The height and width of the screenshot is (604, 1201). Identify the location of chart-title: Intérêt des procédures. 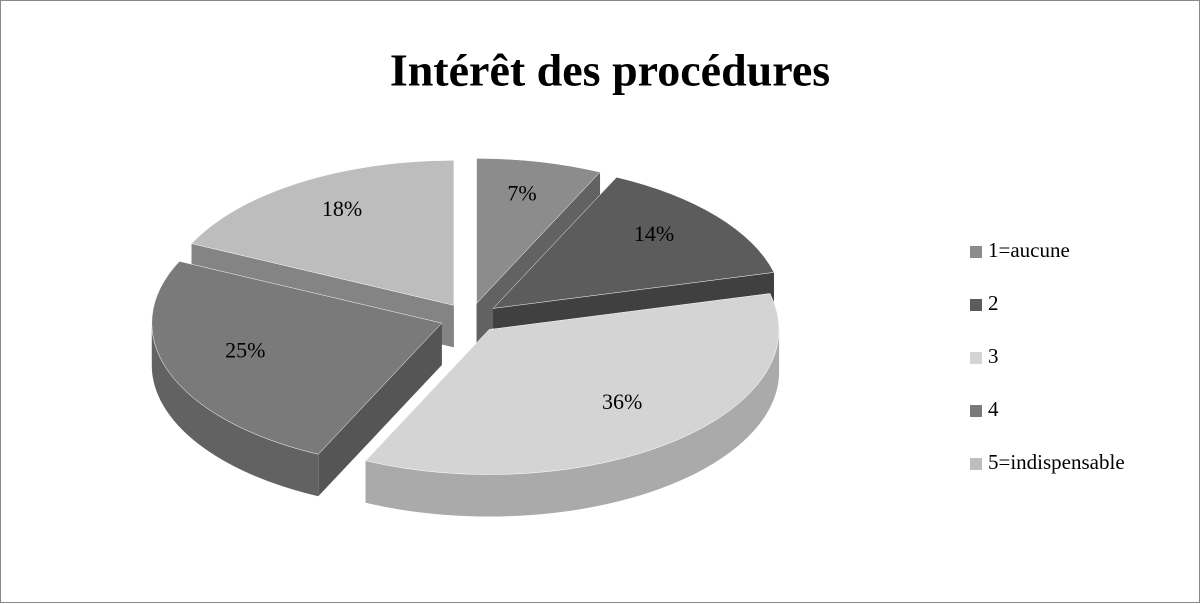
(610, 70).